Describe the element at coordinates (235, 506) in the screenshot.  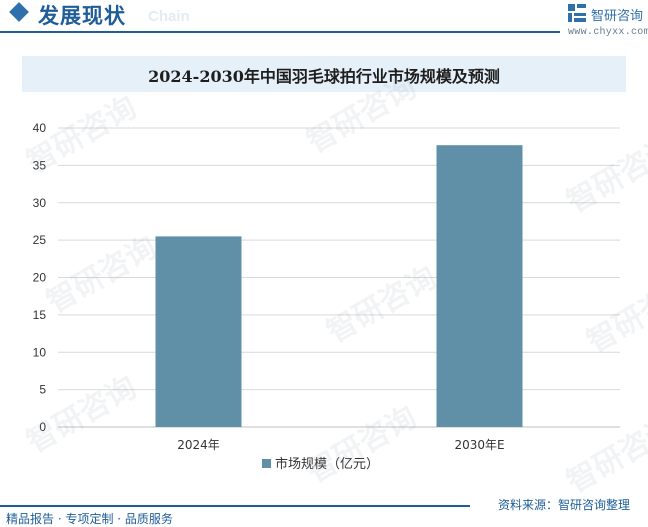
I see `footer-divider` at that location.